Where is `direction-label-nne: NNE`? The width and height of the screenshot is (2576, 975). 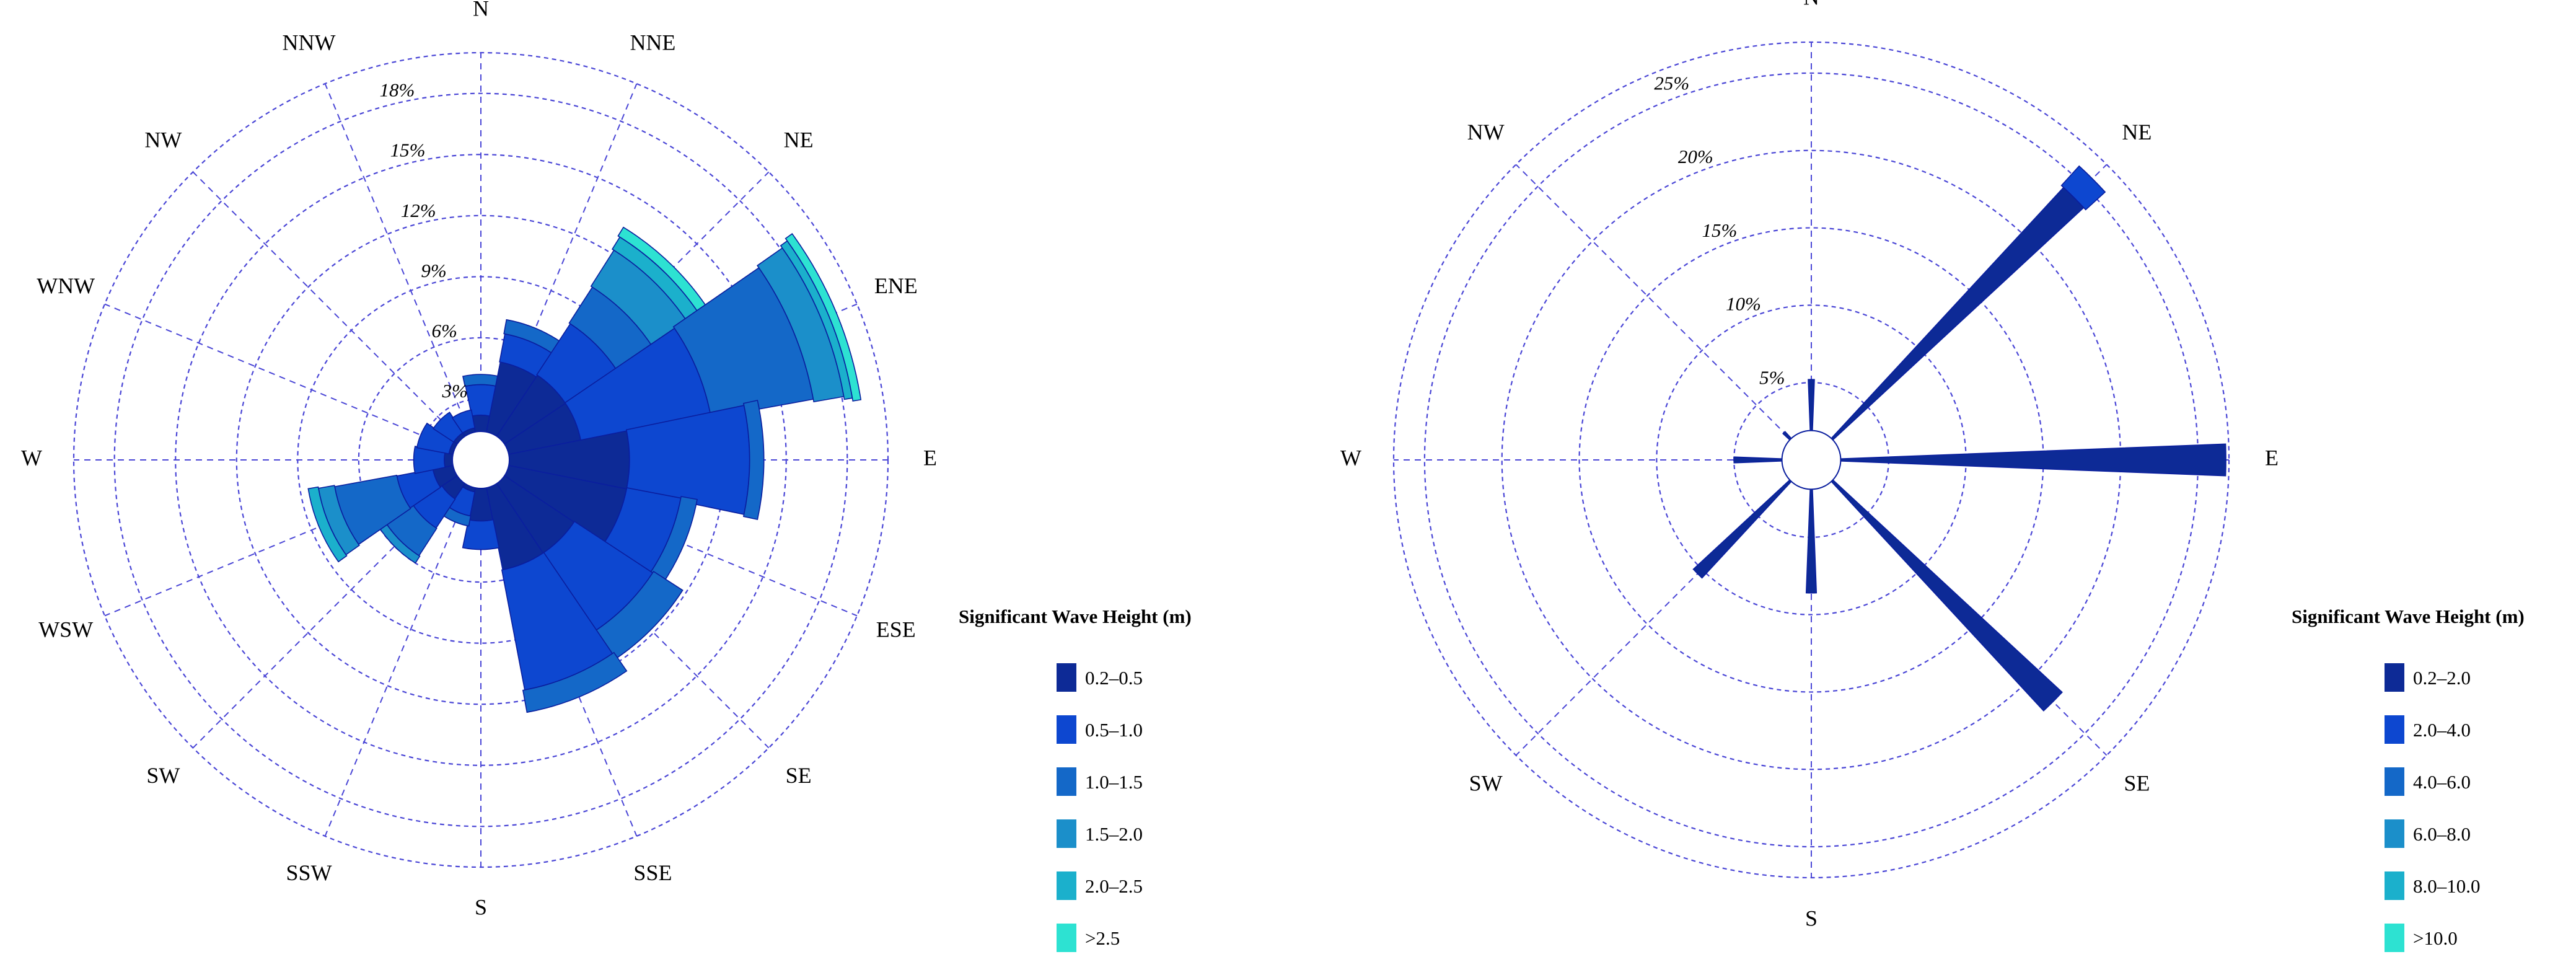 direction-label-nne: NNE is located at coordinates (652, 42).